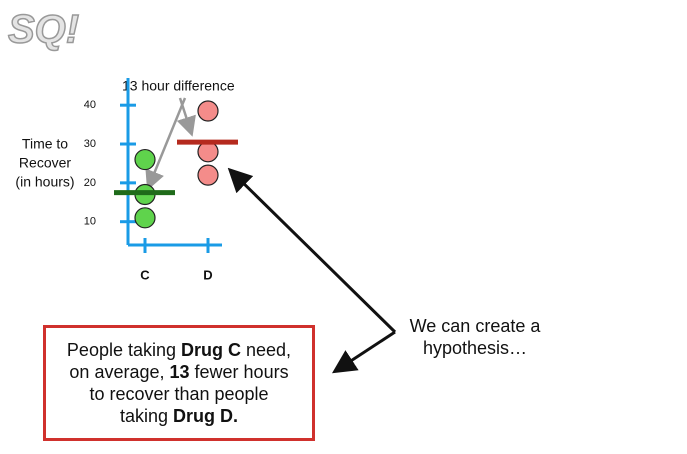  I want to click on hypothesis-line: to recover than people, so click(178, 394).